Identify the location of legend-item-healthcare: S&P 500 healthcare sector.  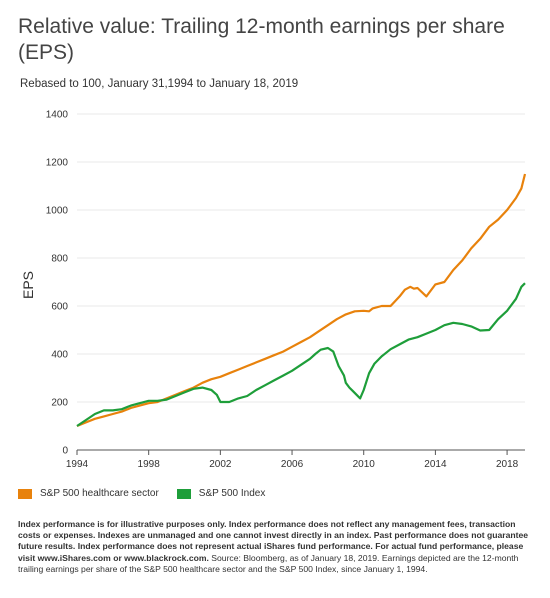
(88, 493).